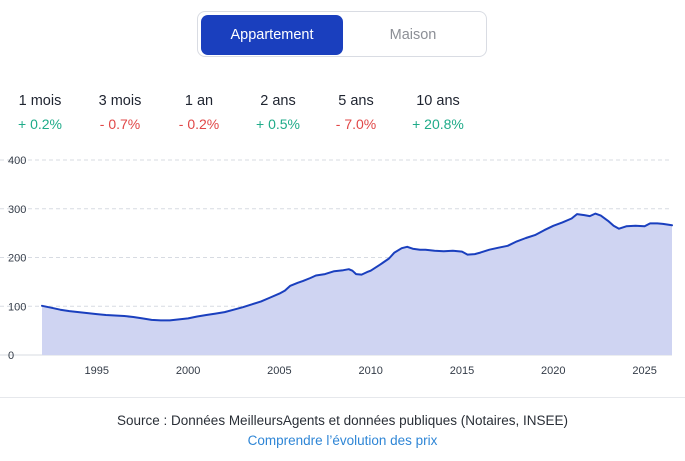 The width and height of the screenshot is (685, 461). What do you see at coordinates (438, 112) in the screenshot?
I see `stat-10-ans: 10 ans + 20.8%` at bounding box center [438, 112].